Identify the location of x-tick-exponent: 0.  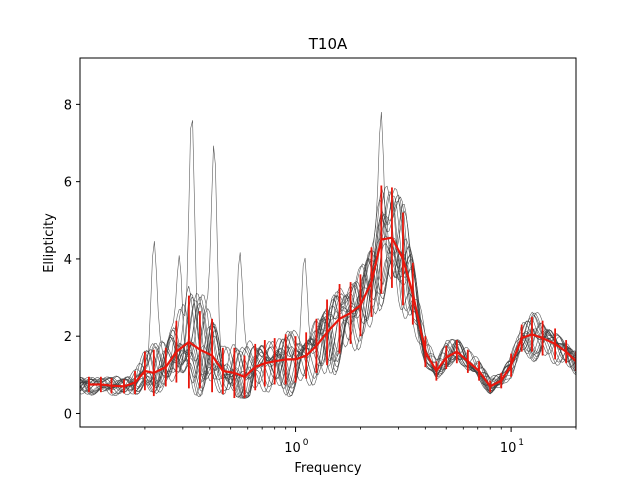
(306, 443).